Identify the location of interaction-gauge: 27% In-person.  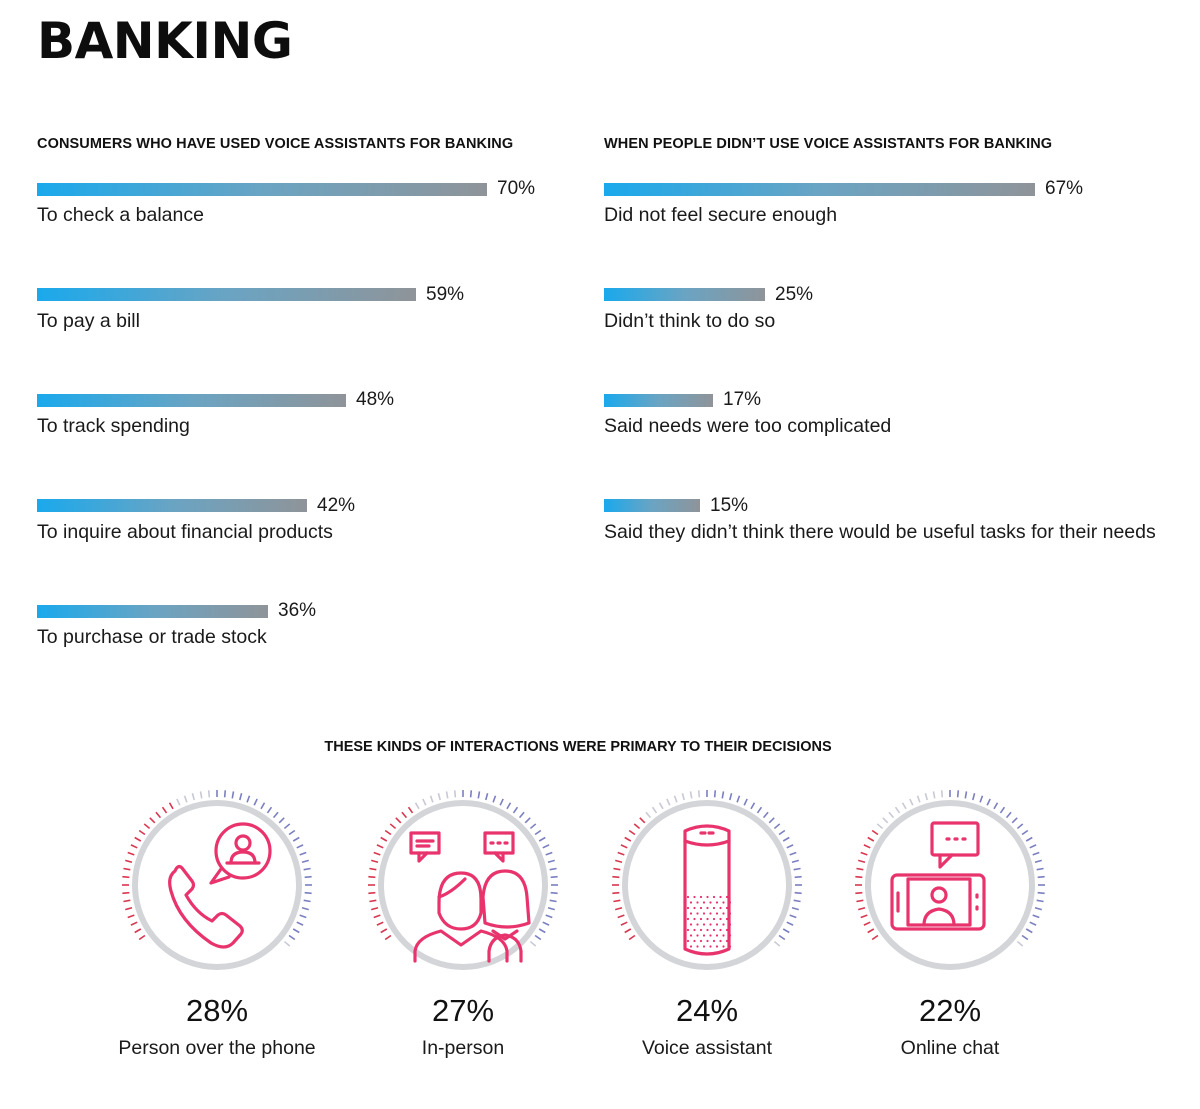
(463, 930).